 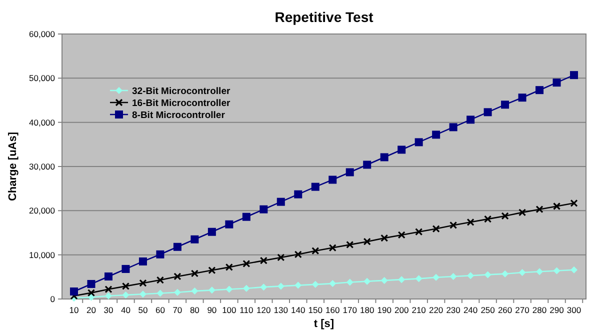 What do you see at coordinates (324, 17) in the screenshot?
I see `chart-title: Repetitive Test` at bounding box center [324, 17].